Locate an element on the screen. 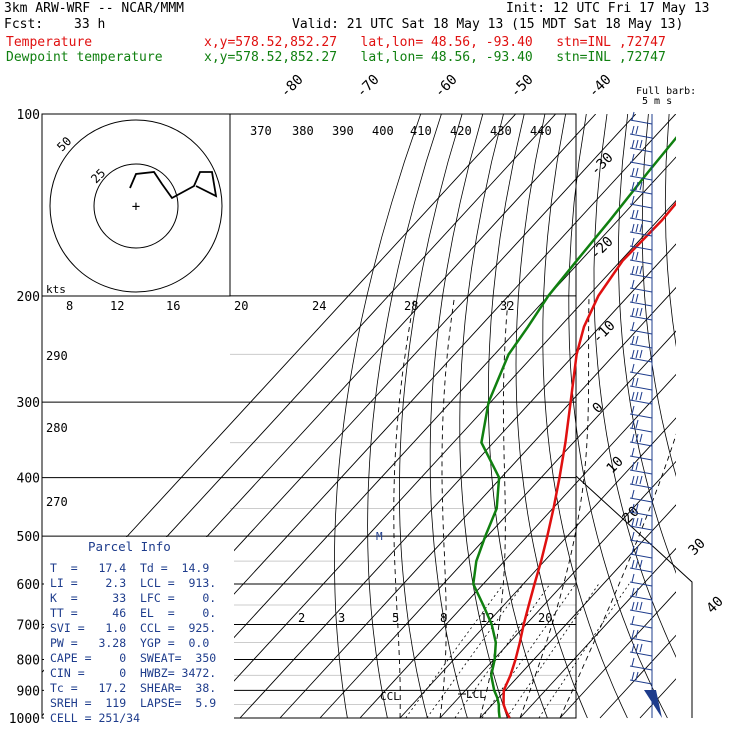  parcel-info-row: CELL = 251/34 is located at coordinates (95, 718).